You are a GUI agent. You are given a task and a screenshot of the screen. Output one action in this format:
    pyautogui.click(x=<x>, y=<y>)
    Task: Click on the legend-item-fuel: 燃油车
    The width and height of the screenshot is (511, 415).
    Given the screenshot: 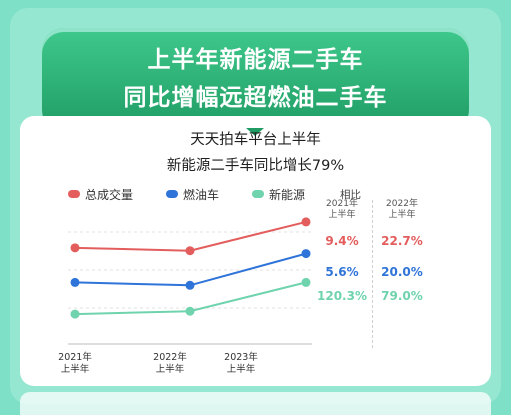 What is the action you would take?
    pyautogui.click(x=192, y=194)
    